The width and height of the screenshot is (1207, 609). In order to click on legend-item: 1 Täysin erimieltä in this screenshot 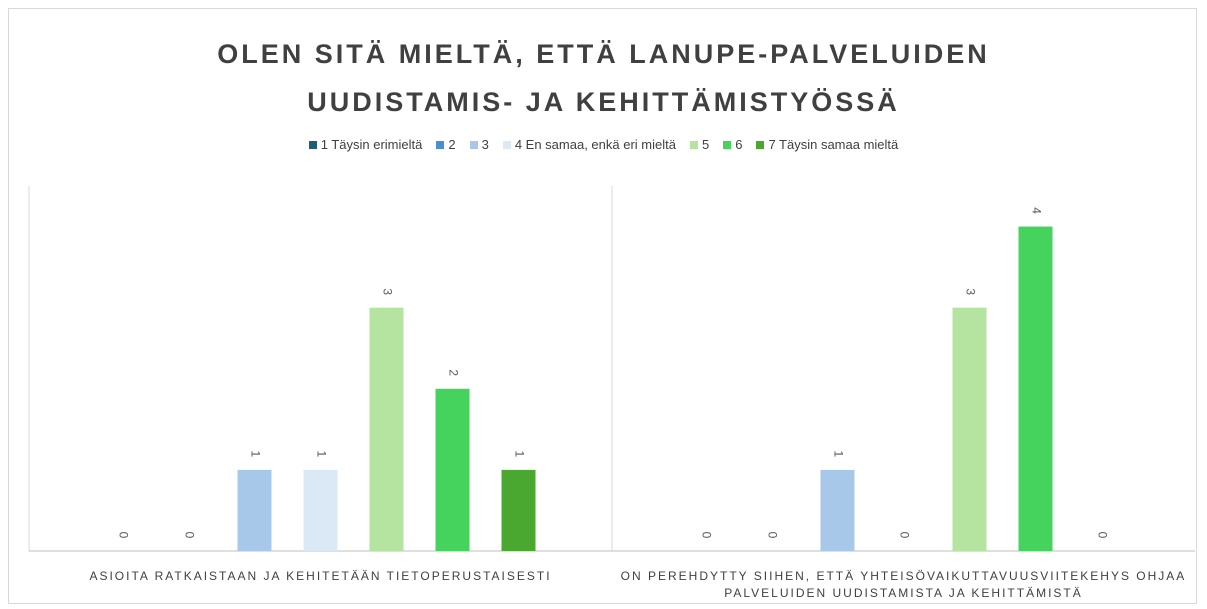, I will do `click(365, 144)`.